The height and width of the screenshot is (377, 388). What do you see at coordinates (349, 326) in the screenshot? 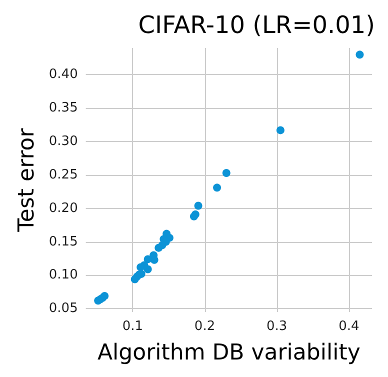
I see `x-tick-label: 0.4` at bounding box center [349, 326].